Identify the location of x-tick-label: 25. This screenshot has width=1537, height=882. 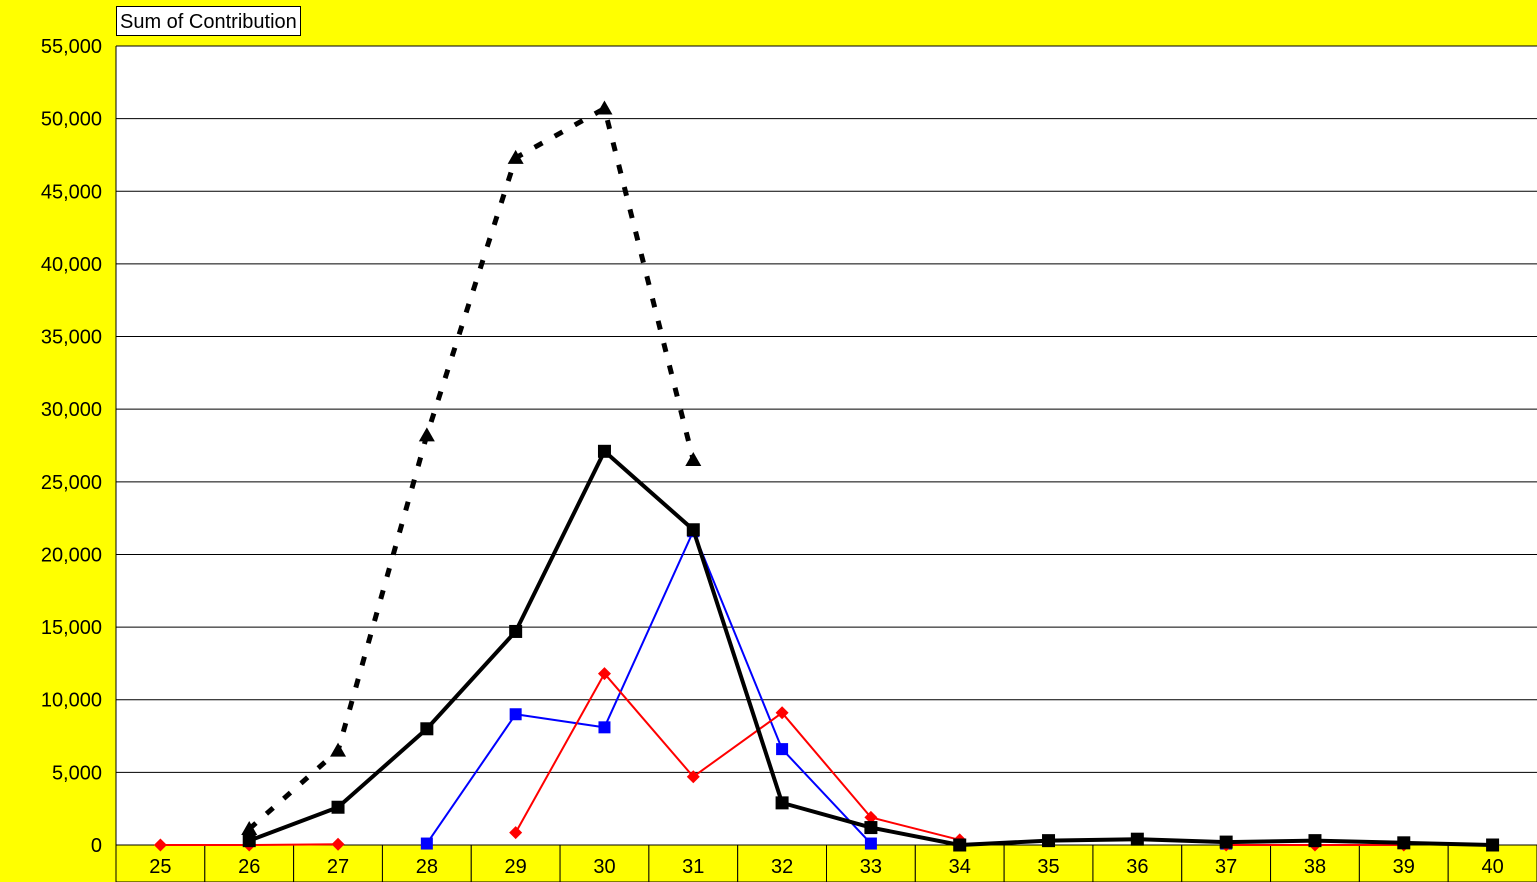
(160, 867).